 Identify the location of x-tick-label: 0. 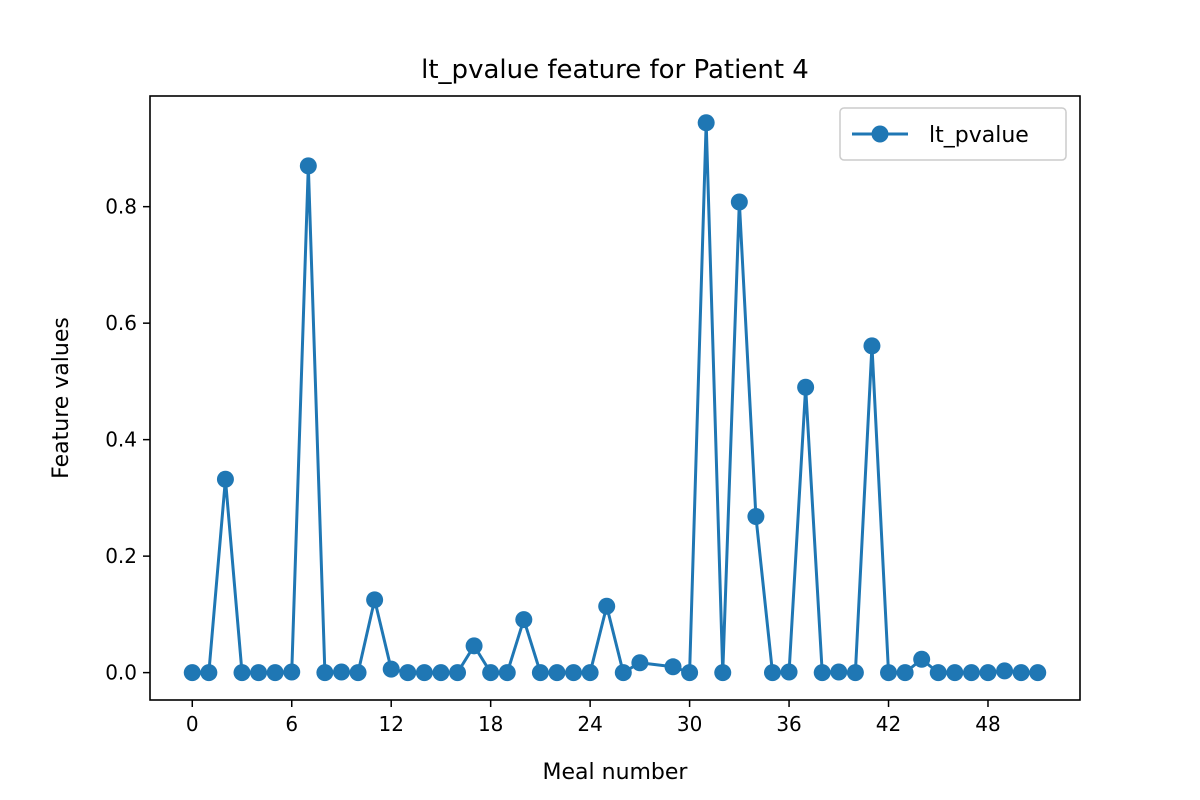
(192, 724).